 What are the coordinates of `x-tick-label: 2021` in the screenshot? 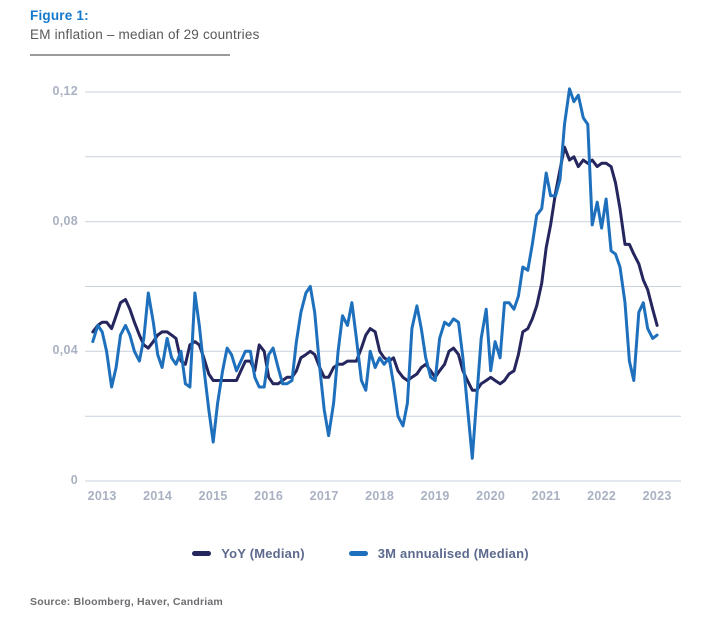 It's located at (546, 496).